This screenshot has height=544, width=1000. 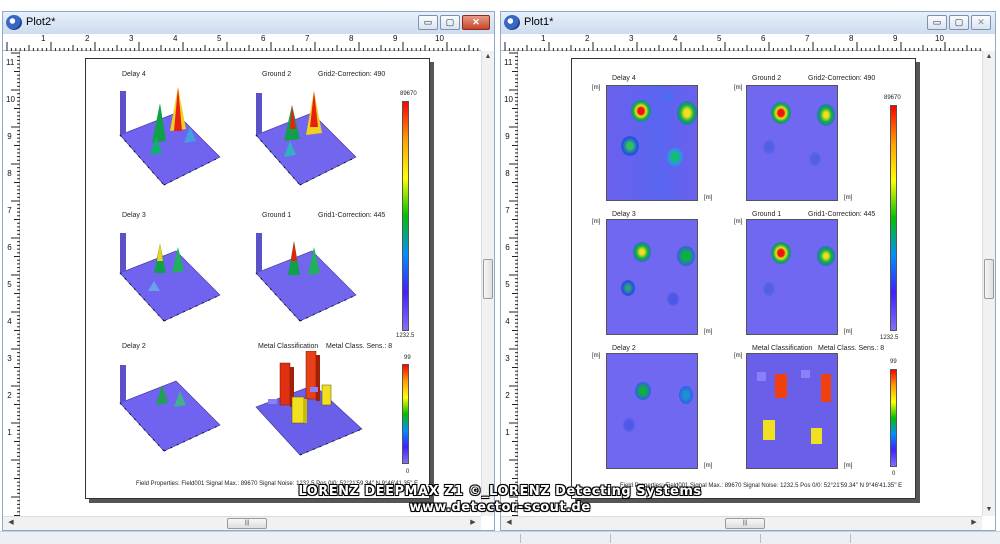 I want to click on heatmap-ground1, so click(x=792, y=277).